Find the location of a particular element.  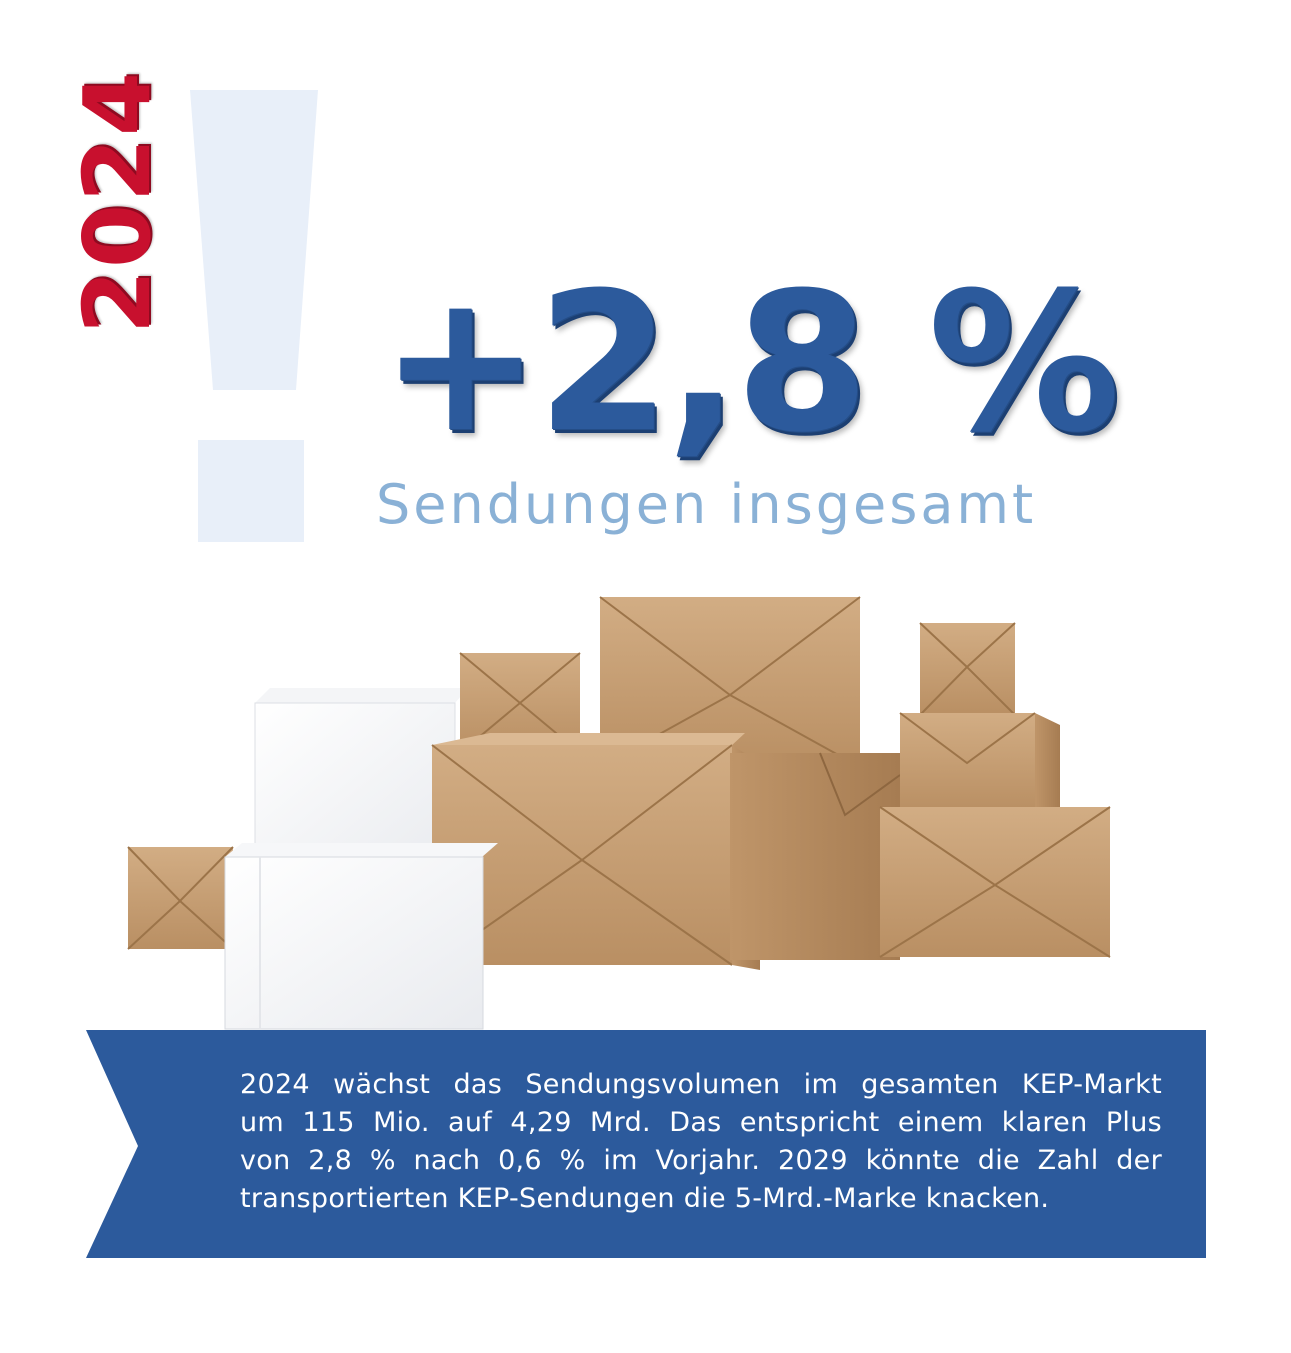

kraft-box-right-middle is located at coordinates (979, 762).